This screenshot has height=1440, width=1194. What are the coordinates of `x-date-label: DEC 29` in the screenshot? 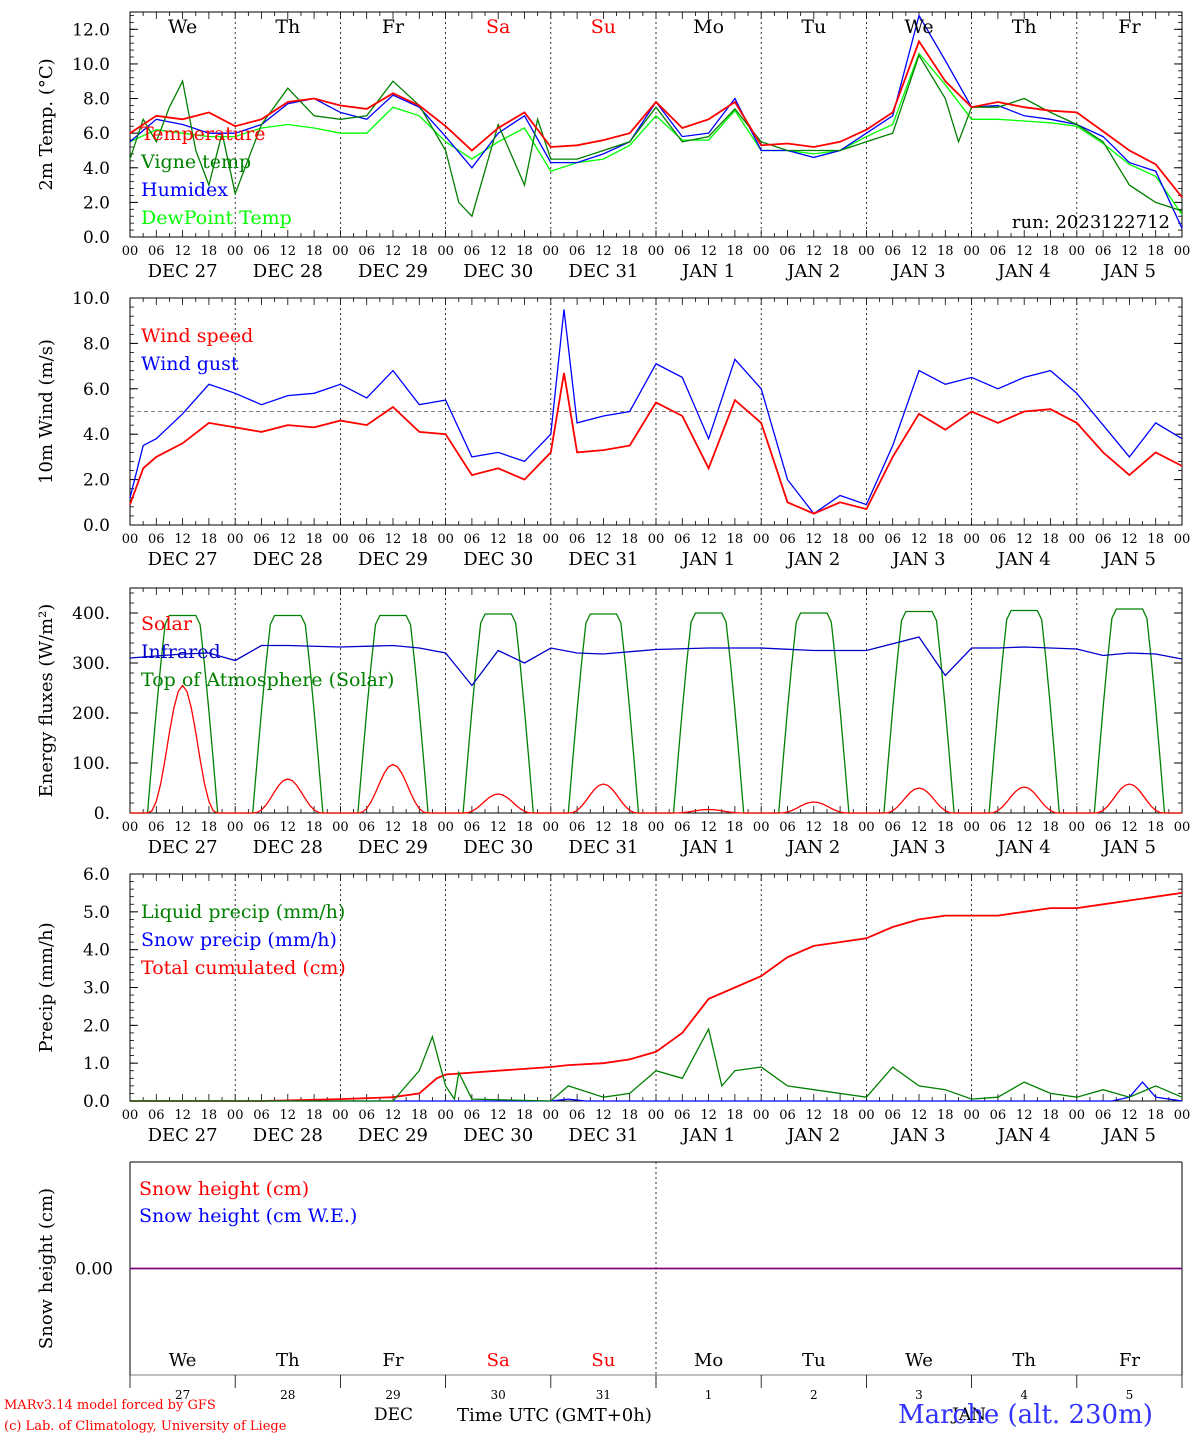 It's located at (393, 559).